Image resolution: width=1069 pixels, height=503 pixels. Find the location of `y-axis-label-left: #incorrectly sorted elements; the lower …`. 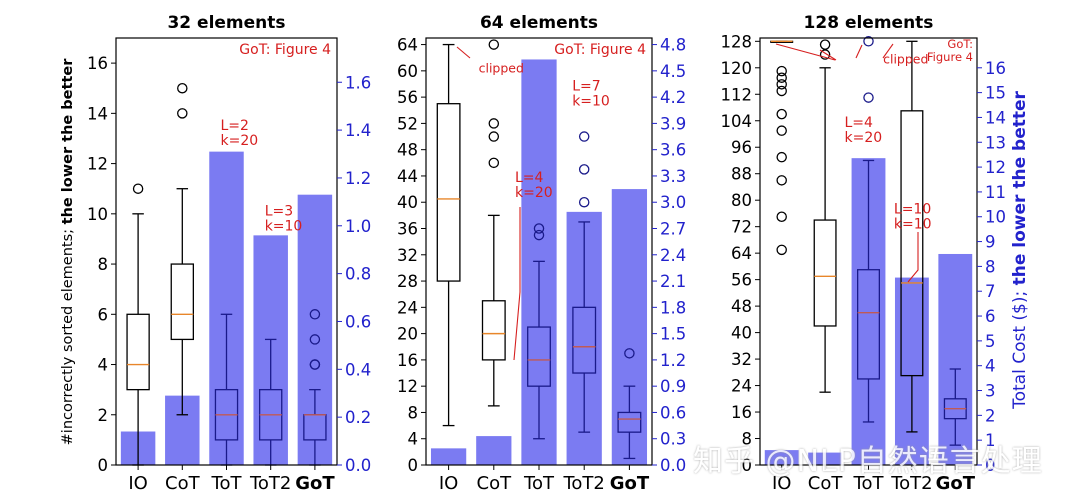

y-axis-label-left: #incorrectly sorted elements; the lower … is located at coordinates (68, 252).